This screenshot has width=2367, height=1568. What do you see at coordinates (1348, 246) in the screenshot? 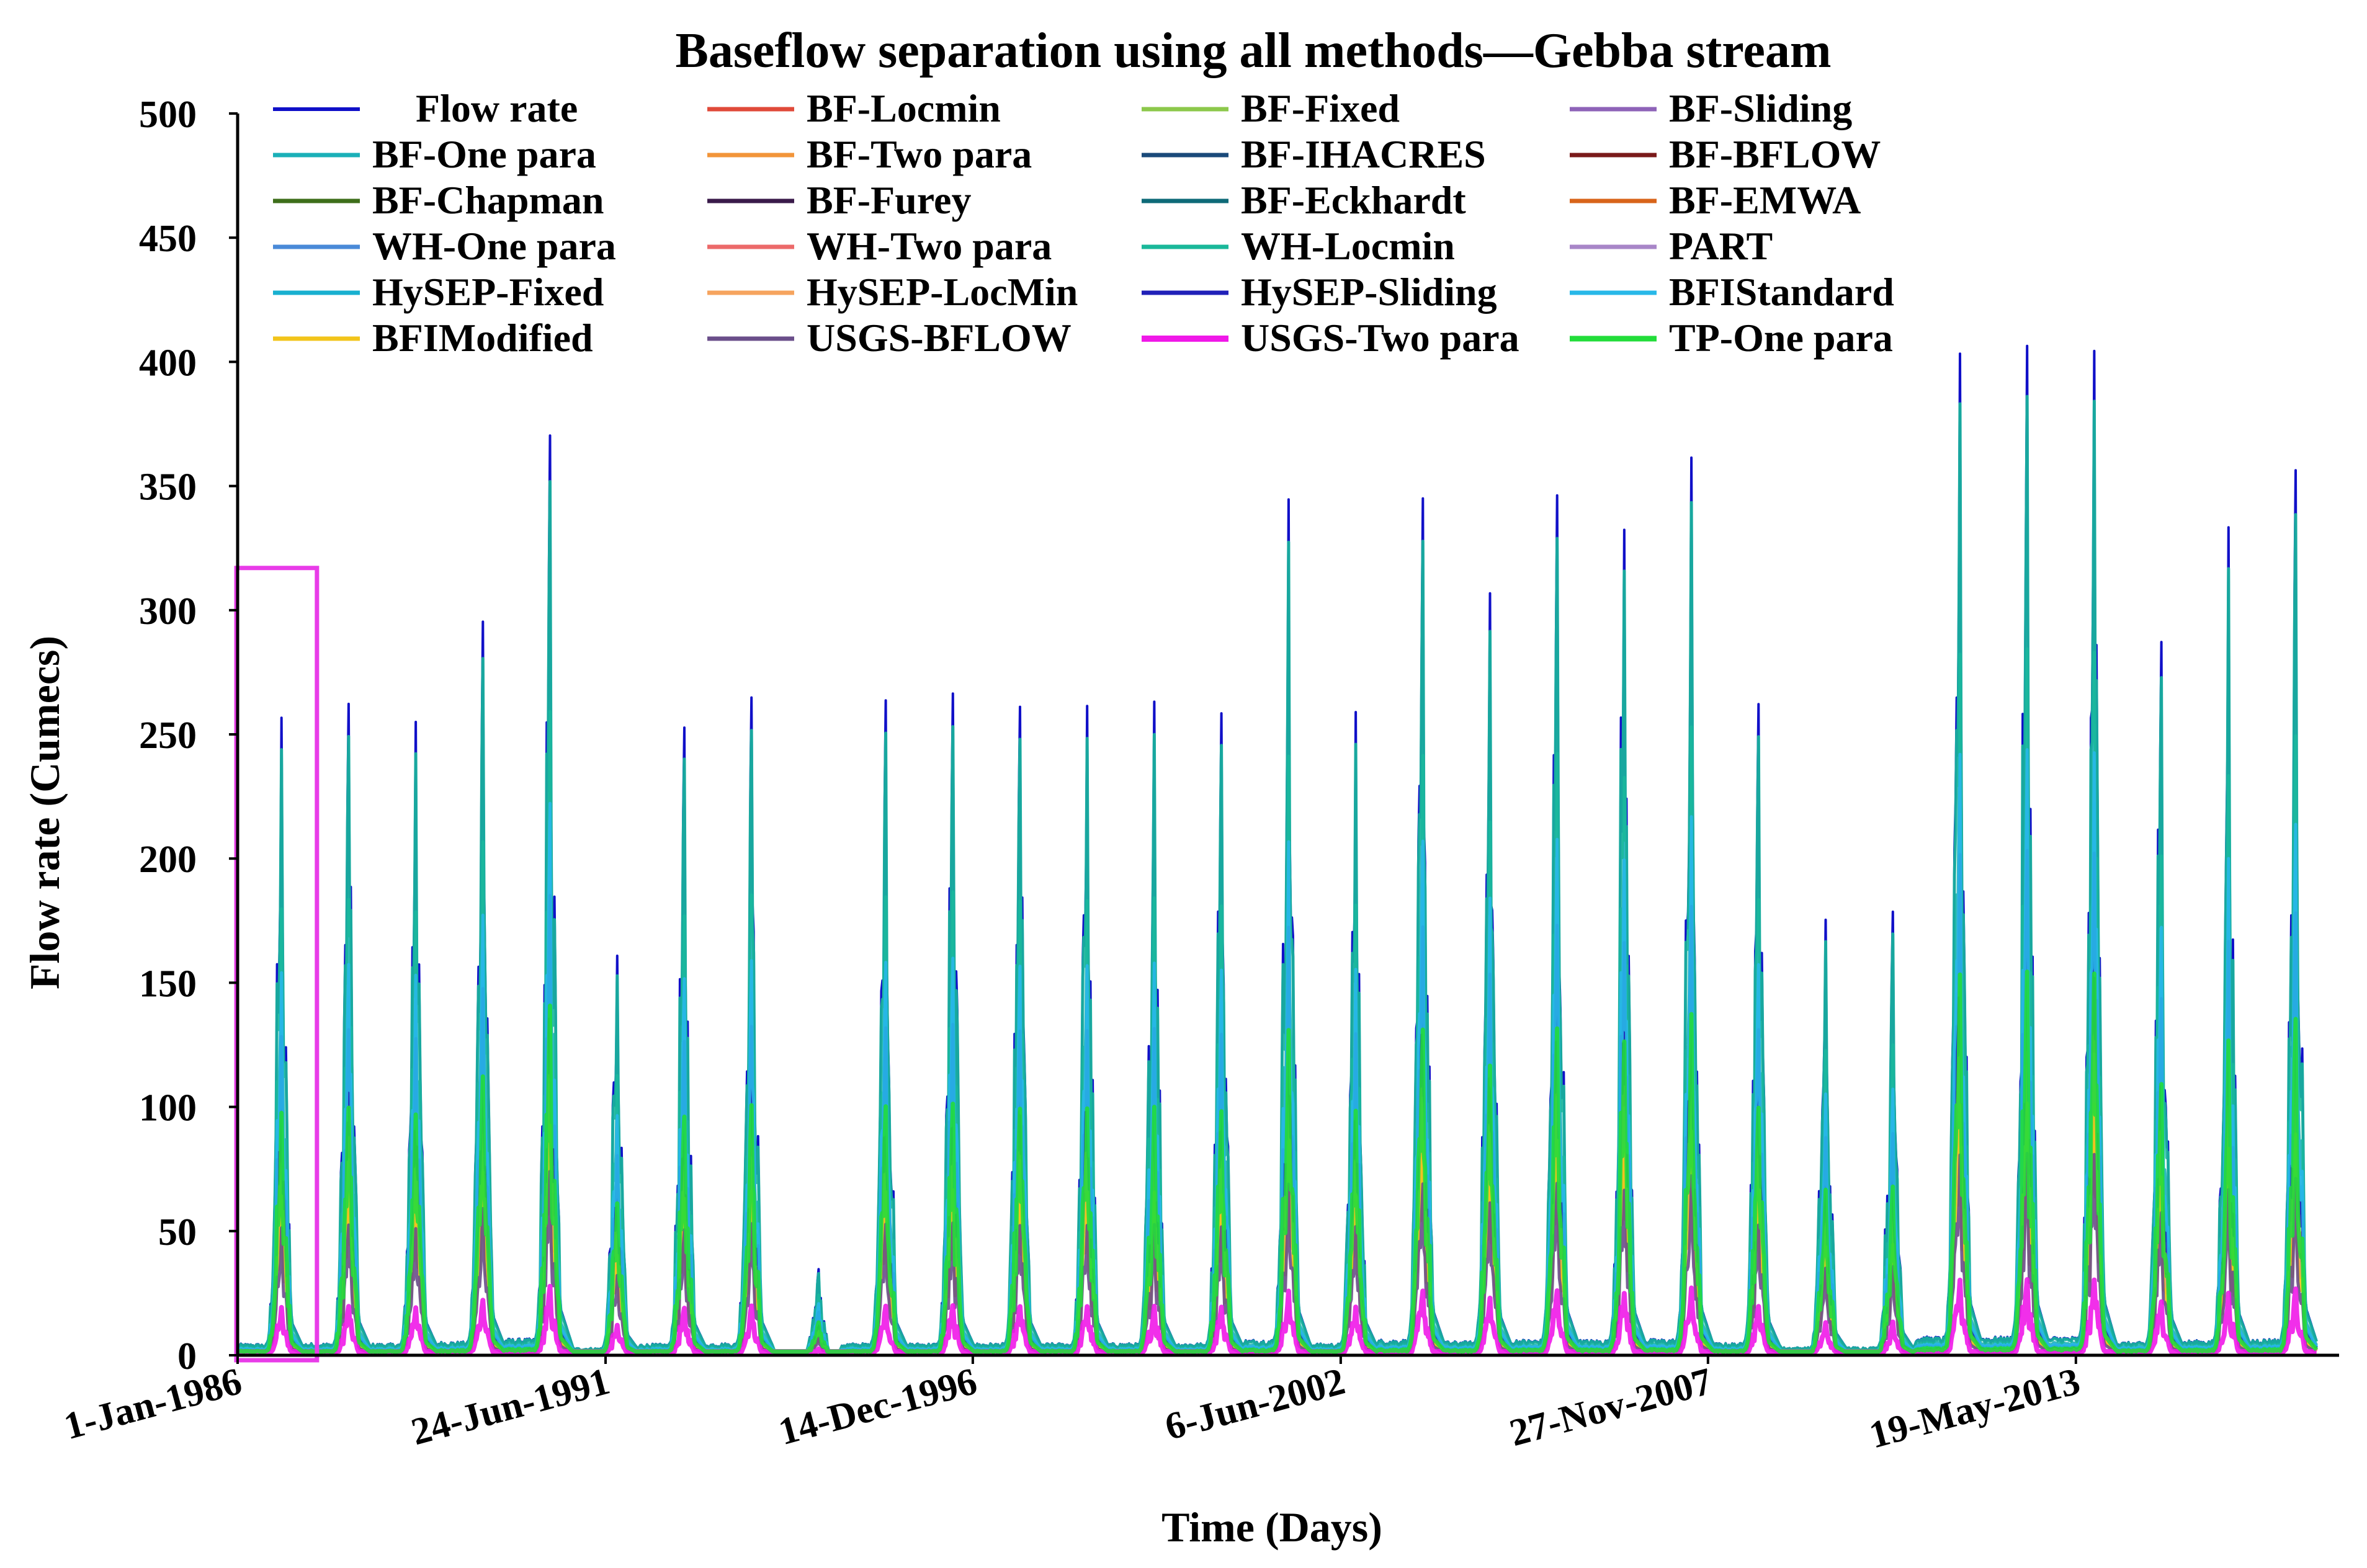
I see `legend-entry: WH-Locmin` at bounding box center [1348, 246].